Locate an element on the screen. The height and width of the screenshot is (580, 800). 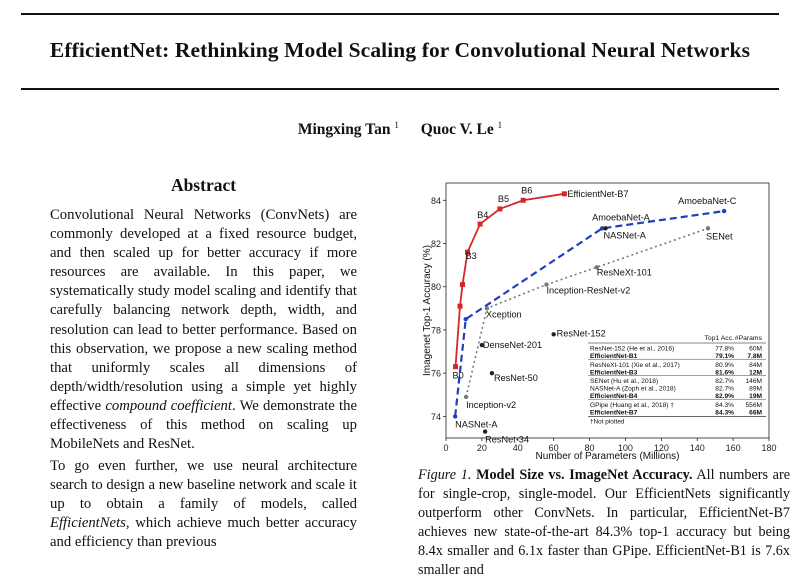
table-row-params: 66M is located at coordinates (755, 412).